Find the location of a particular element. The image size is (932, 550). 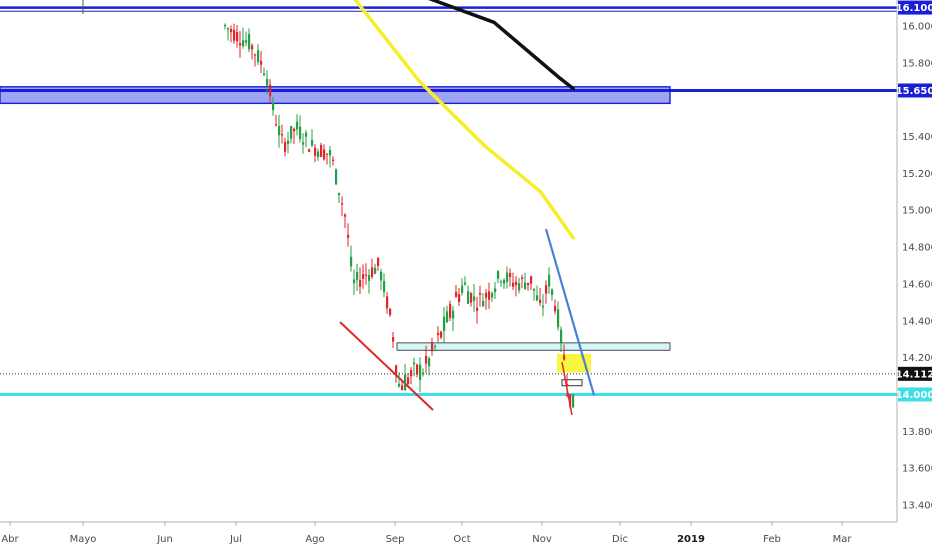

moving-average-black is located at coordinates (501, 45).